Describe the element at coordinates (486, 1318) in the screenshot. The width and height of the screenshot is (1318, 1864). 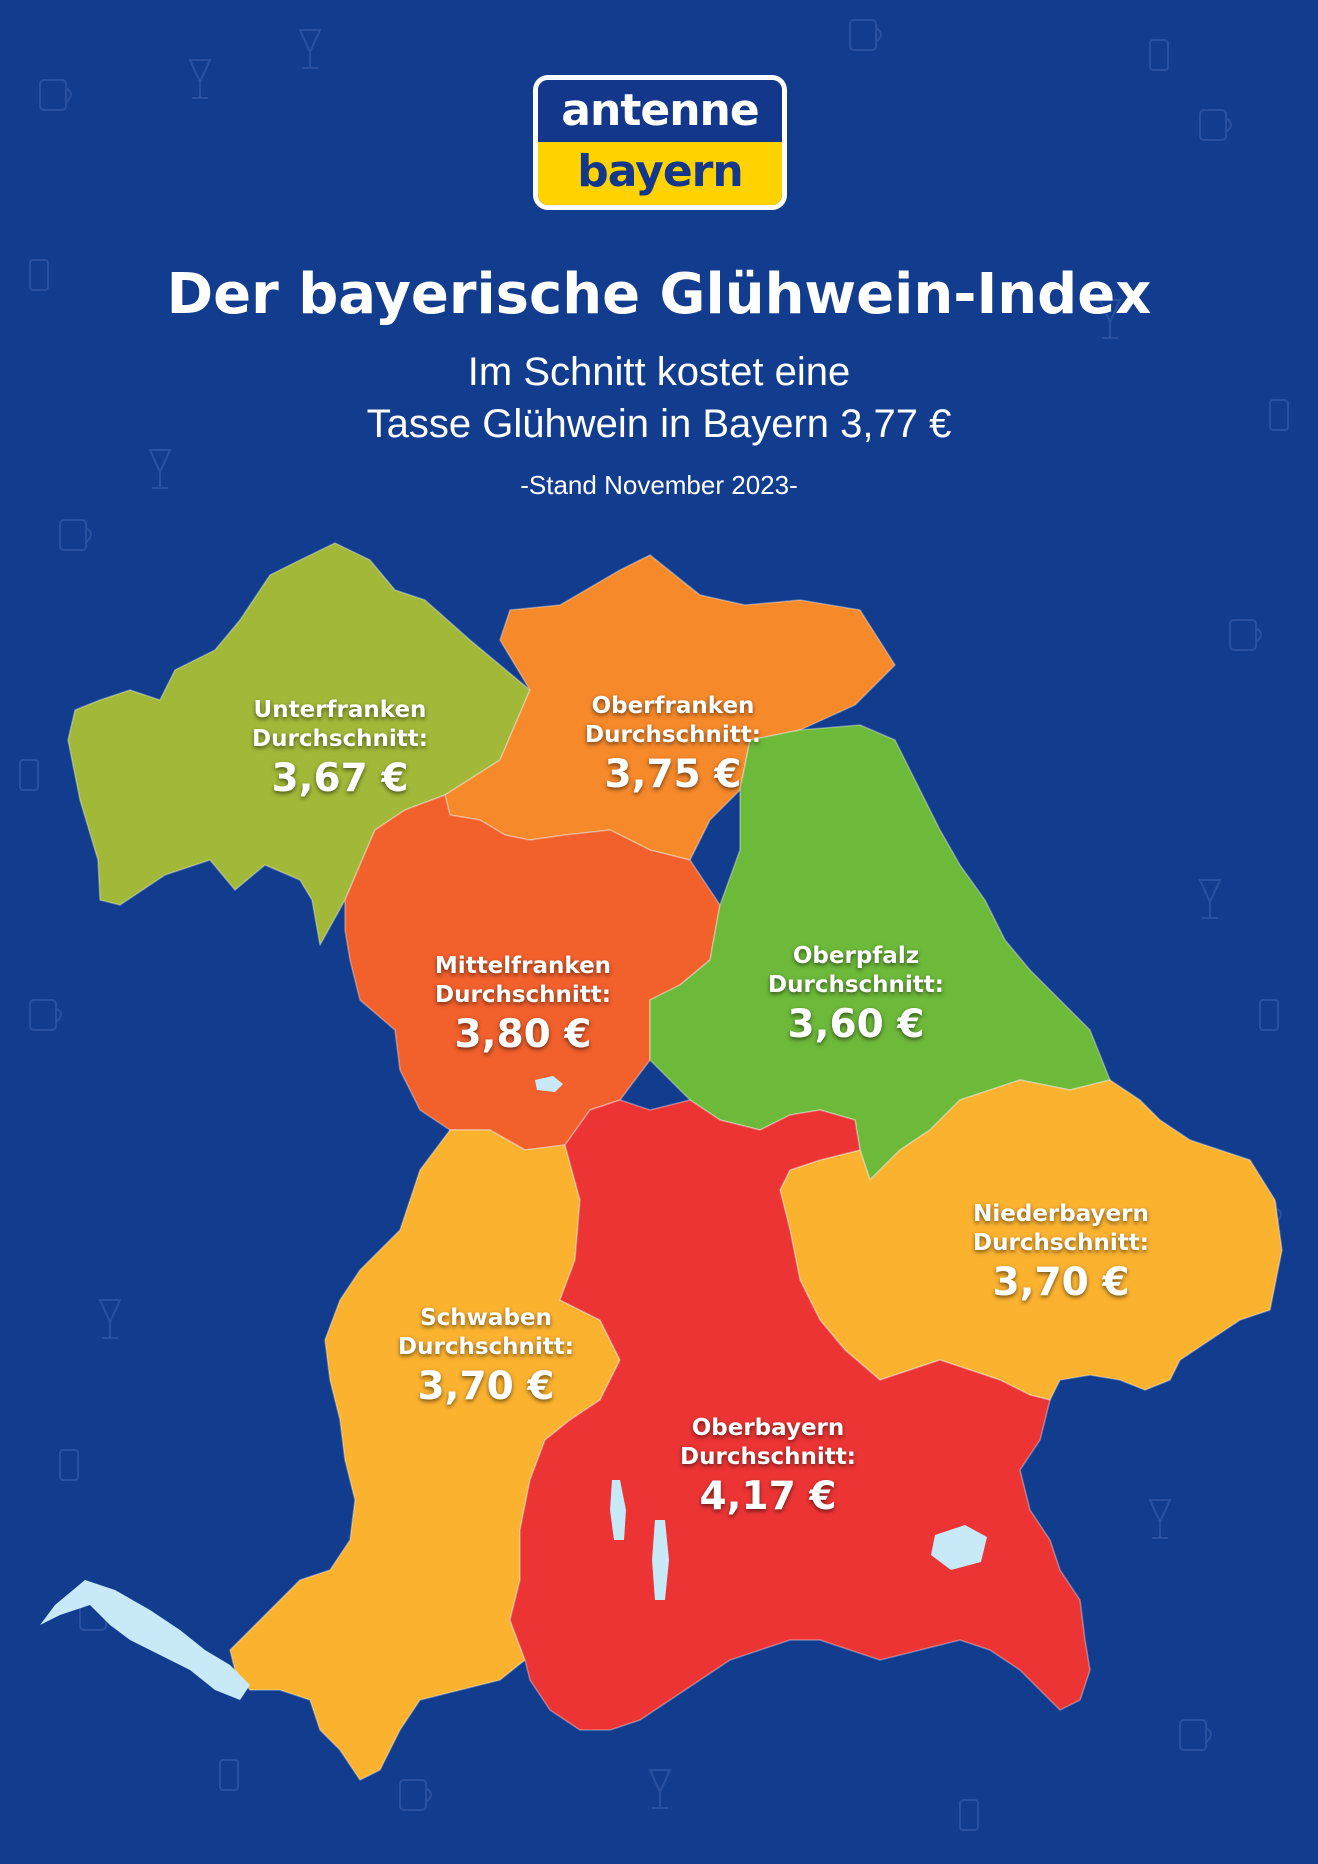
I see `region-name: Schwaben` at that location.